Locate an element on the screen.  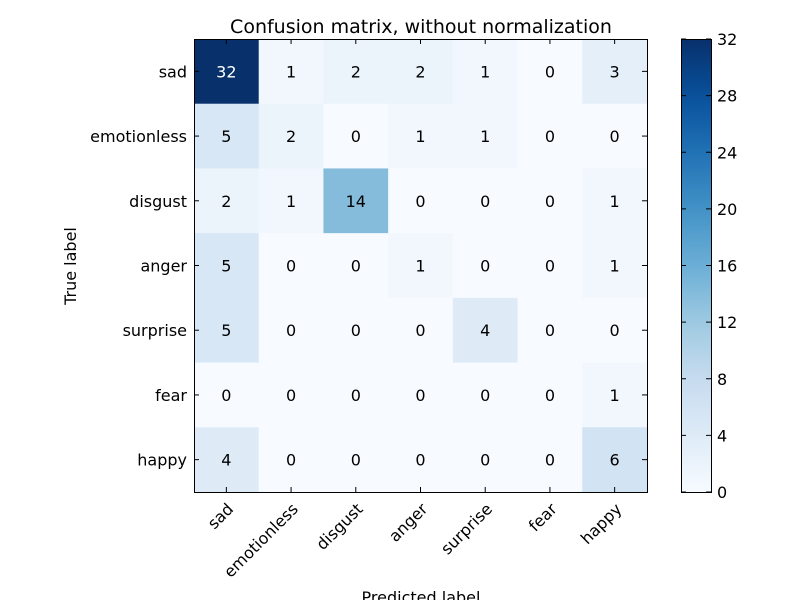
colorbar-tick-label: 8 is located at coordinates (722, 379).